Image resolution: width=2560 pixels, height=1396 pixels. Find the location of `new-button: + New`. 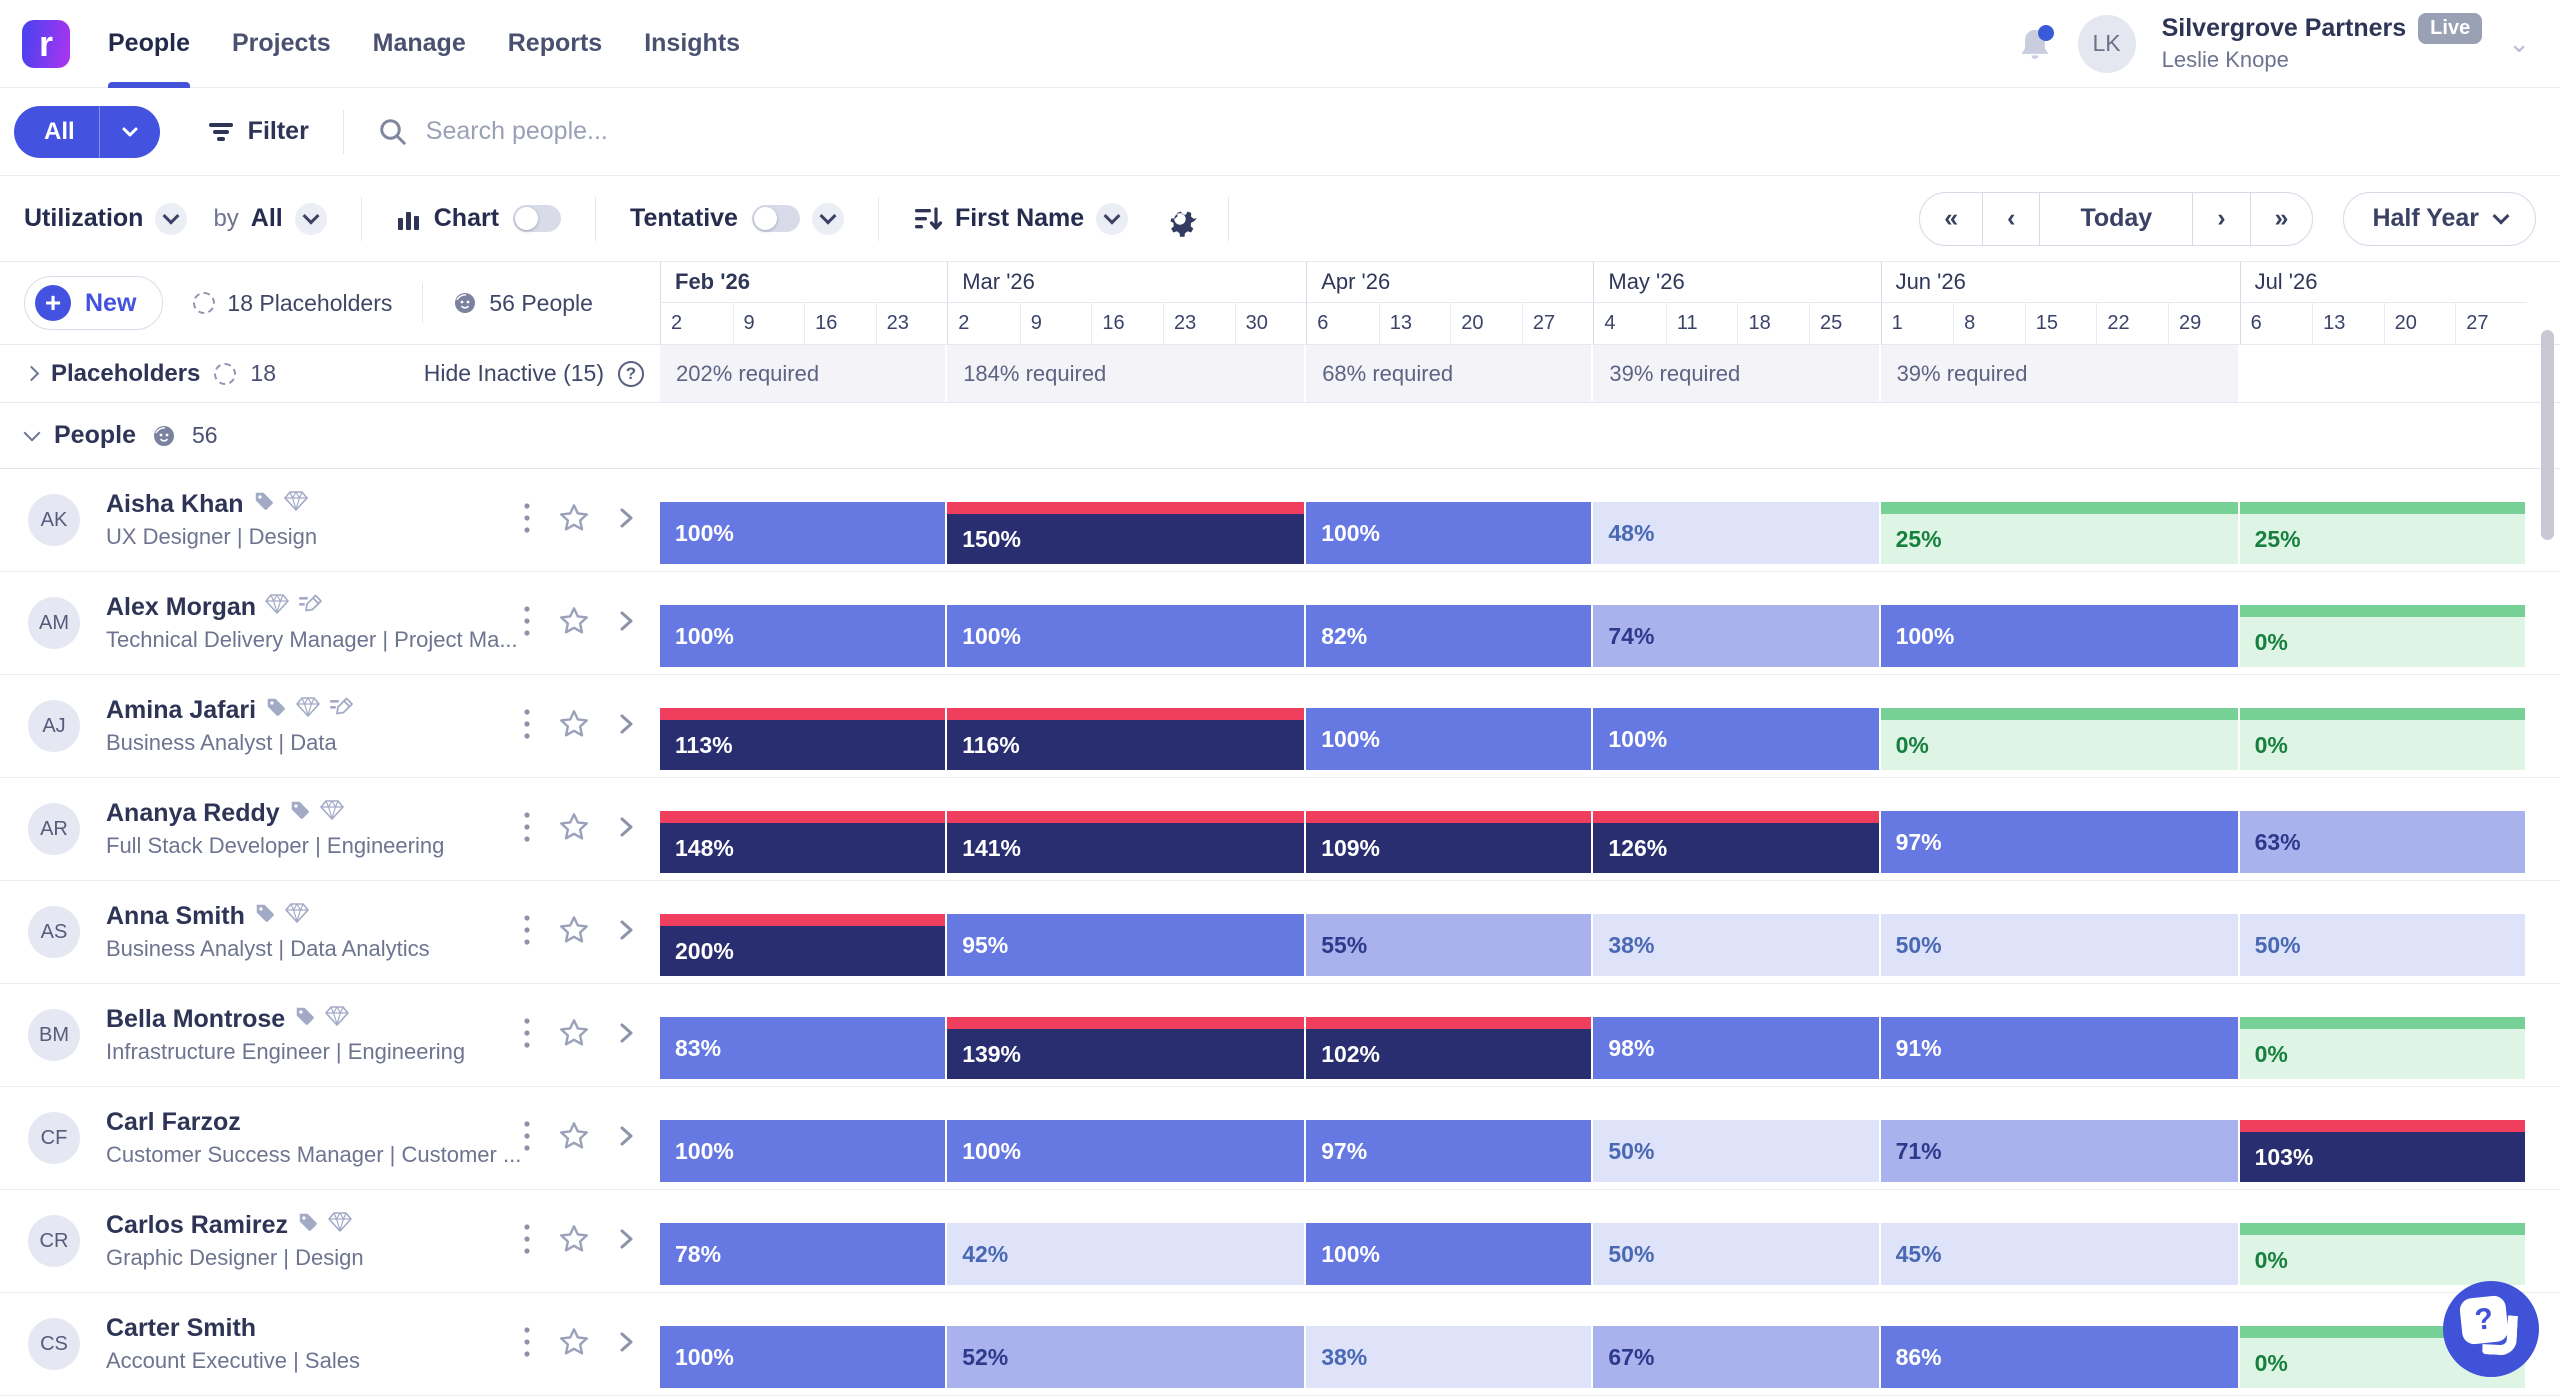

new-button: + New is located at coordinates (94, 303).